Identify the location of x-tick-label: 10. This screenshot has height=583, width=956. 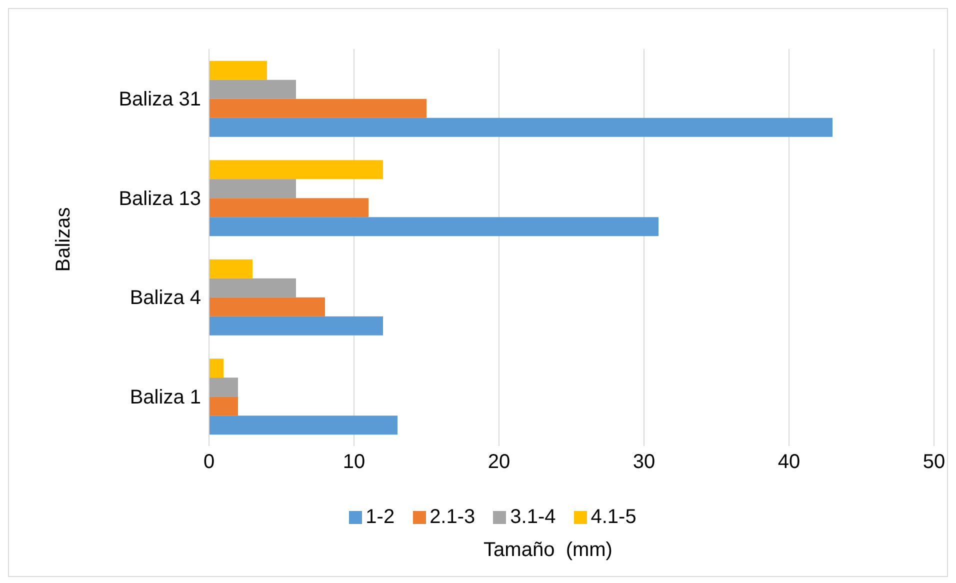
(354, 462).